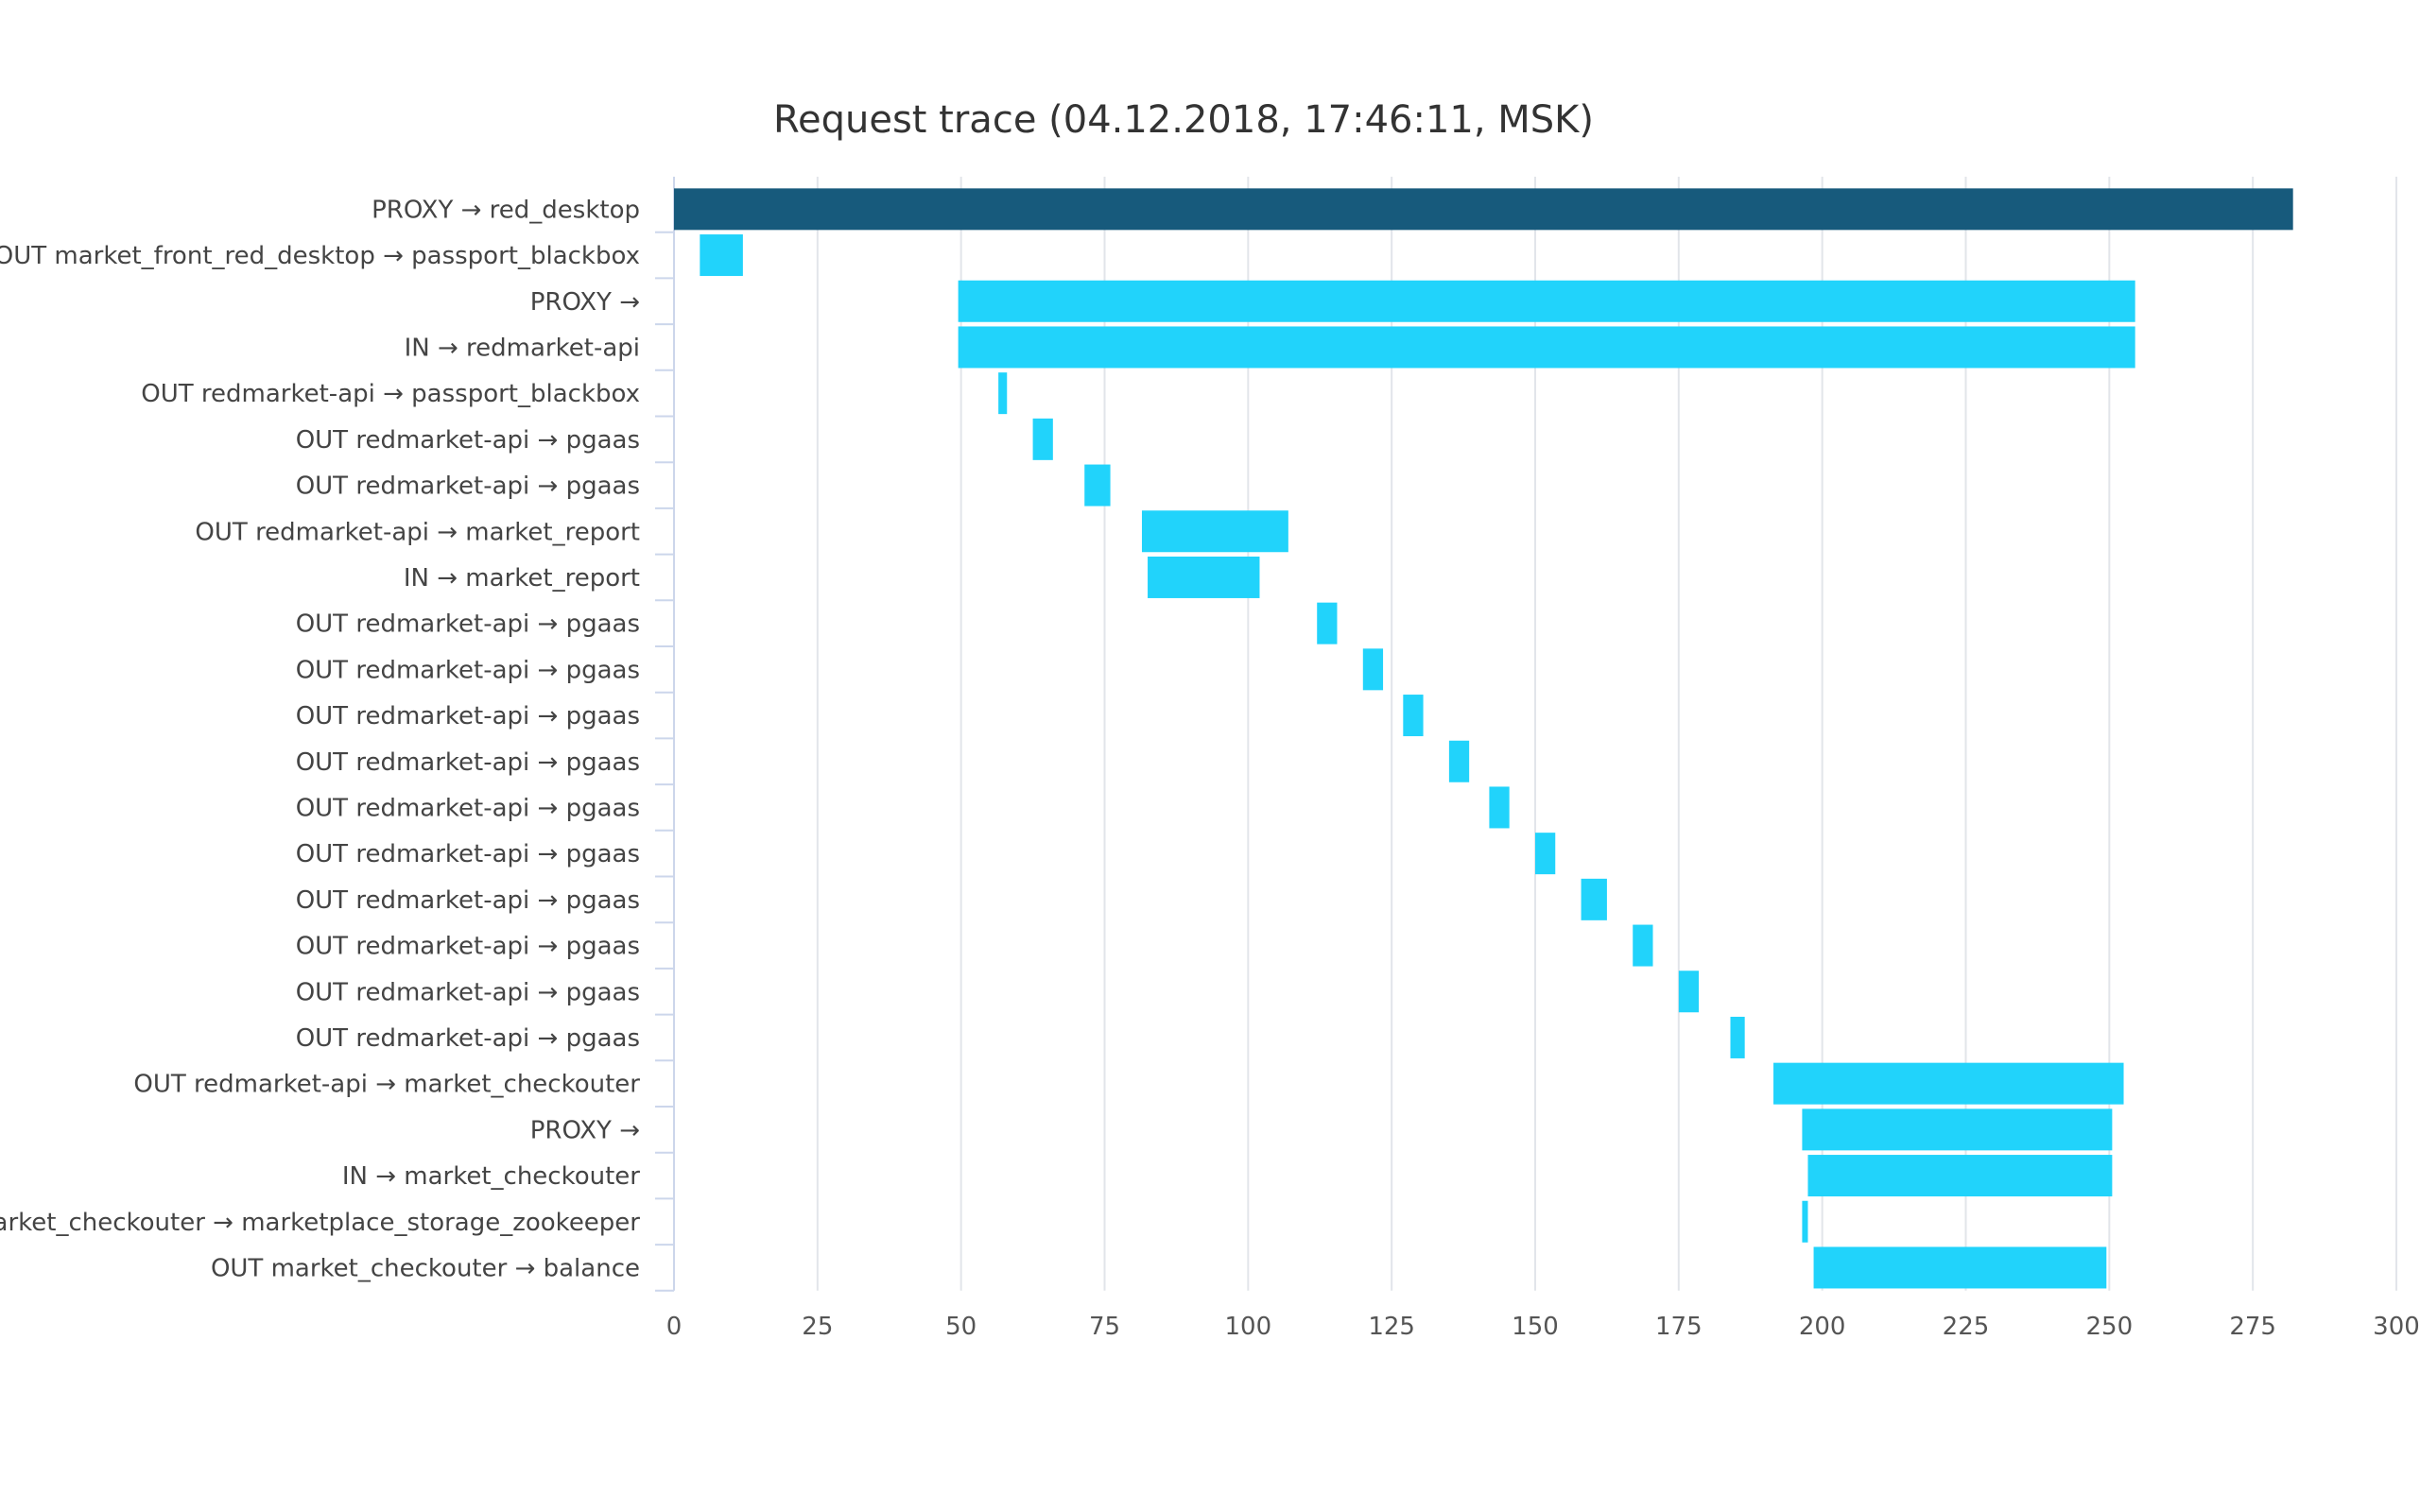 This screenshot has width=2420, height=1512. What do you see at coordinates (491, 1176) in the screenshot?
I see `row-label: IN → market_checkouter` at bounding box center [491, 1176].